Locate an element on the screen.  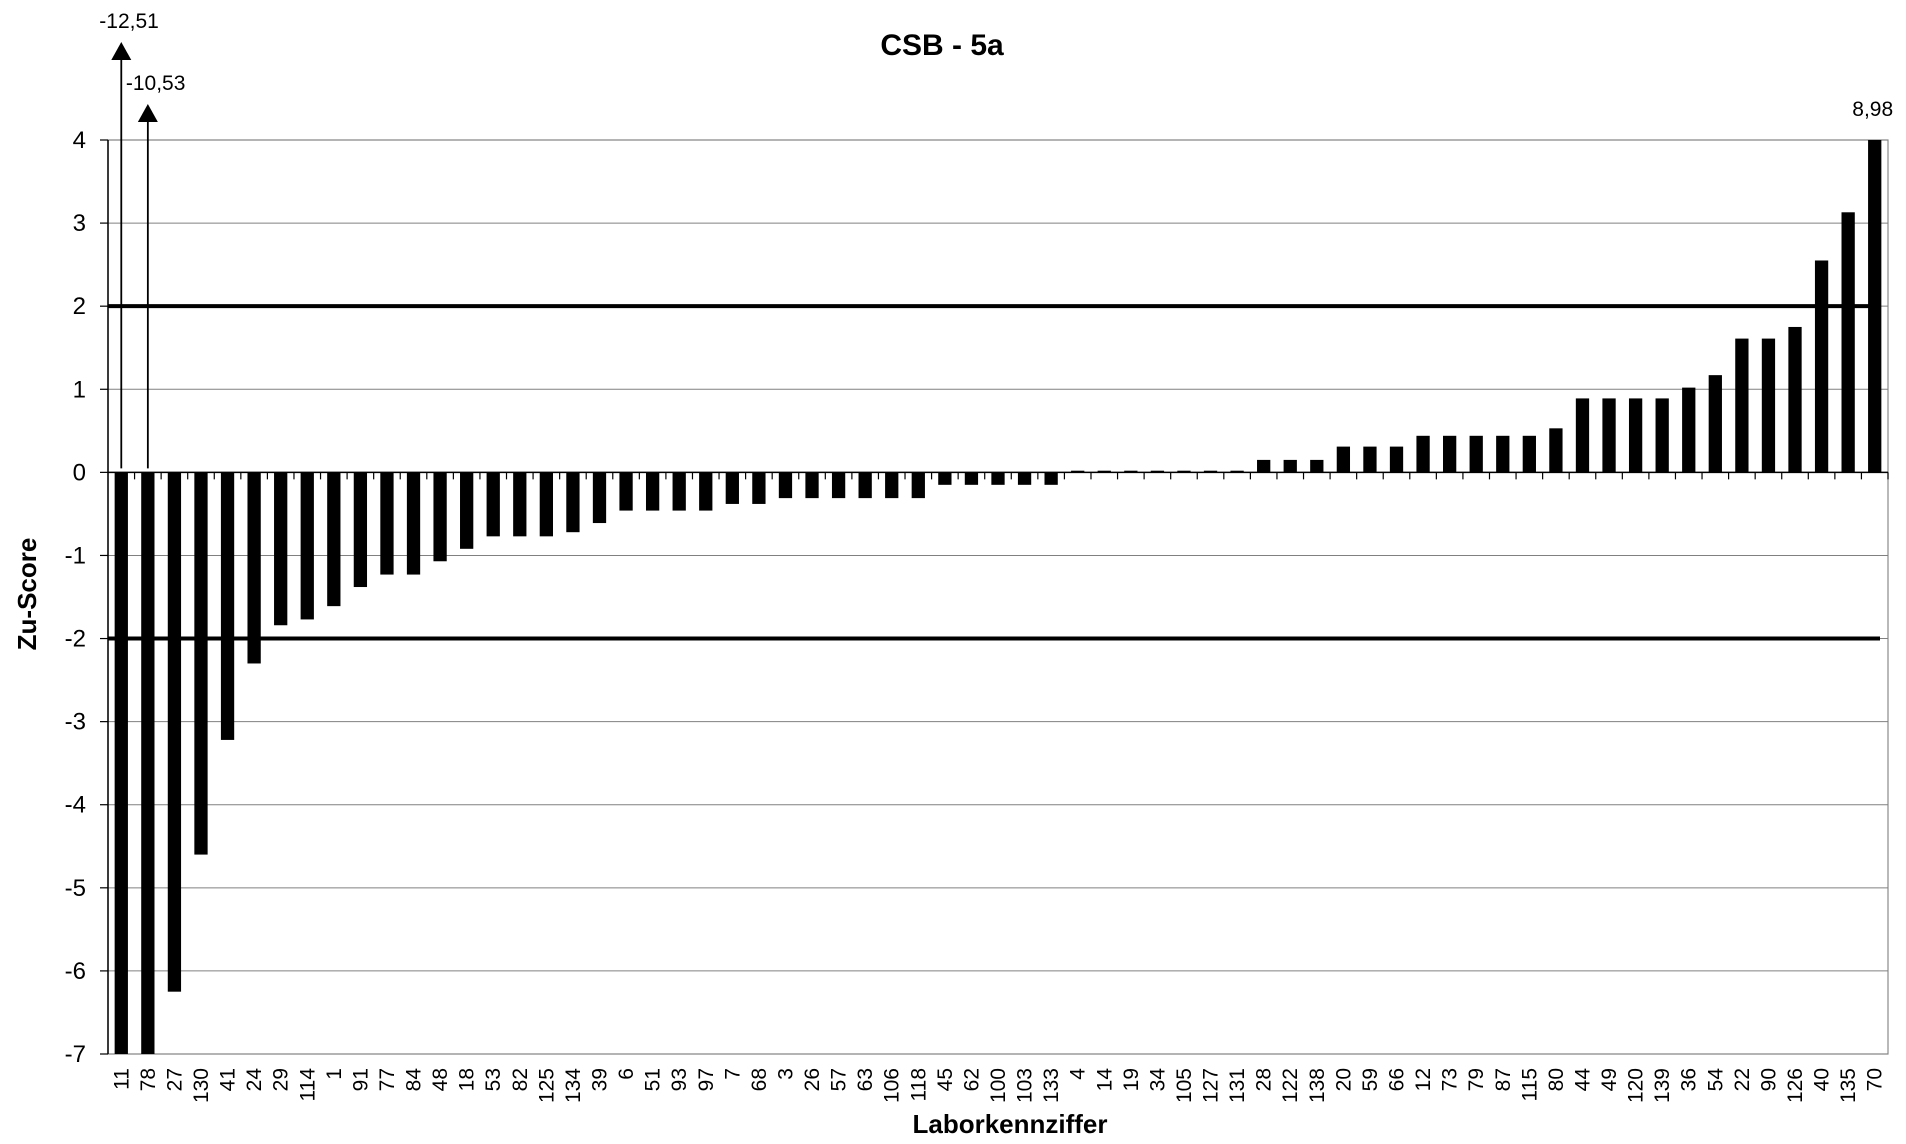
y-tick-label: 4 is located at coordinates (79, 140).